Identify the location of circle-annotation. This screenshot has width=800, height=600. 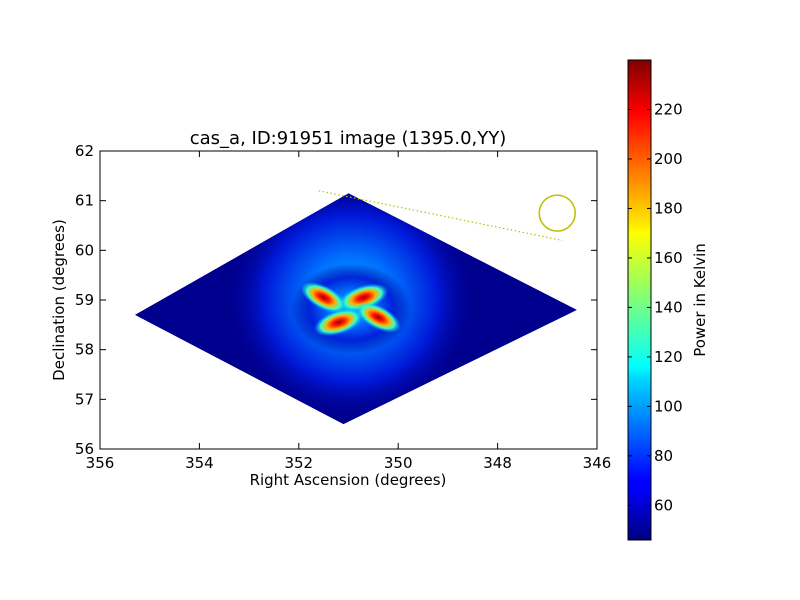
(557, 213).